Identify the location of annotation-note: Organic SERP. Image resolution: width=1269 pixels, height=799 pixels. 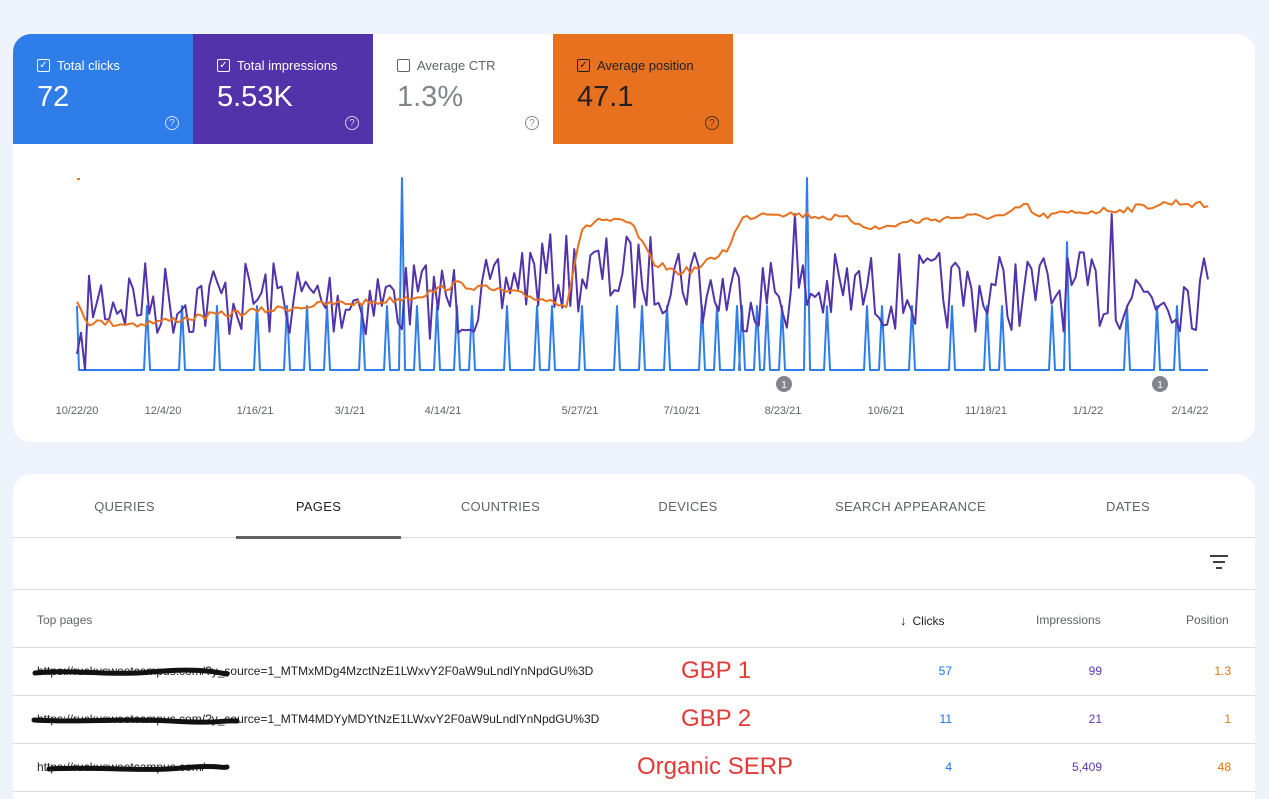
(715, 766).